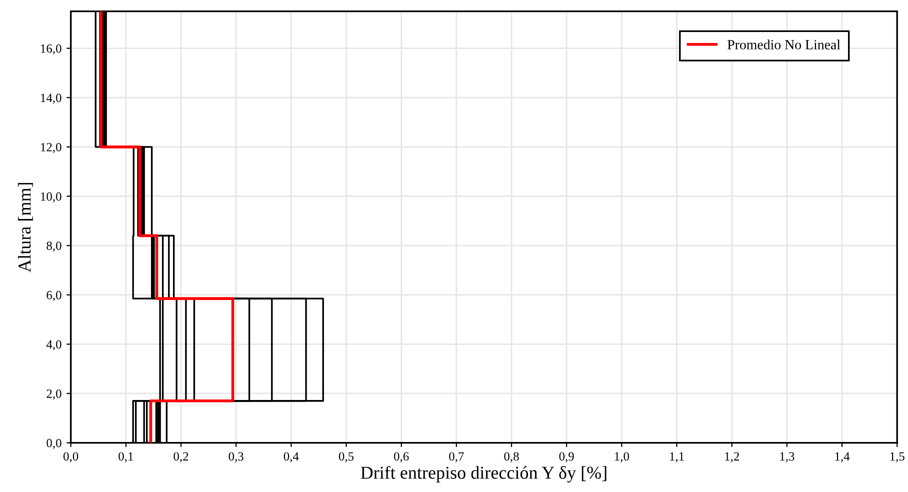 The width and height of the screenshot is (908, 492). I want to click on y-tick-label: 8,0, so click(54, 247).